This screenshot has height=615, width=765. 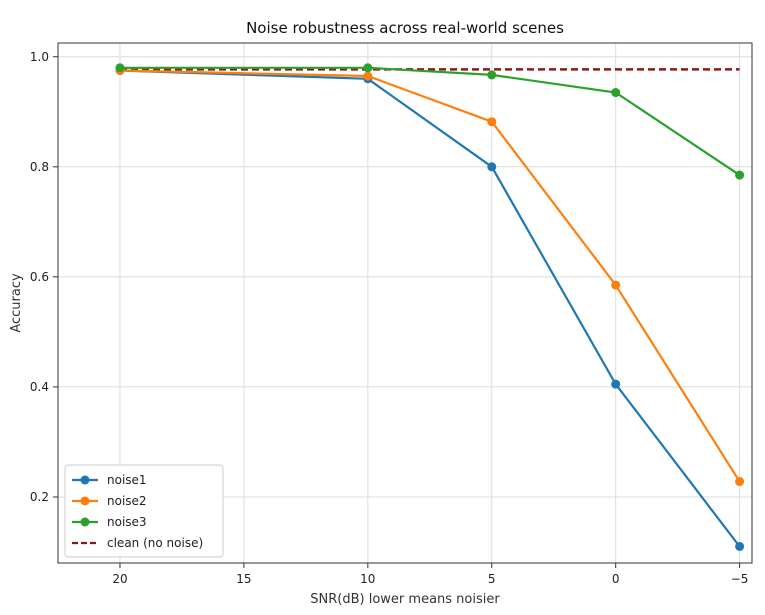 I want to click on legend-item: noise1, so click(x=109, y=480).